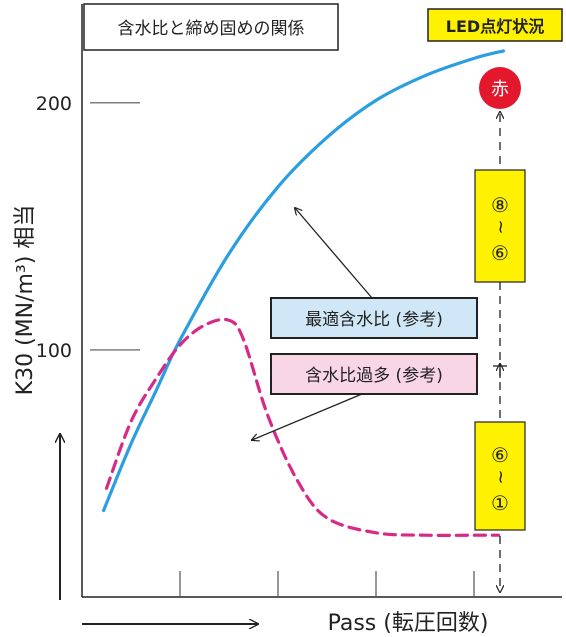  Describe the element at coordinates (54, 351) in the screenshot. I see `y-tick-label-0: 100` at that location.